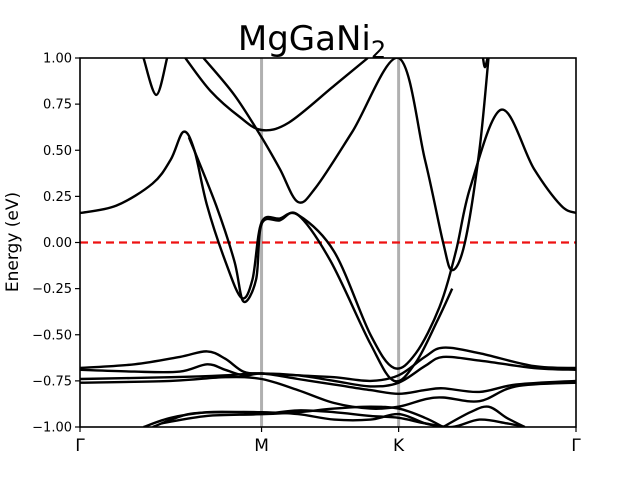  I want to click on y-tick-label-0: −1.00, so click(52, 428).